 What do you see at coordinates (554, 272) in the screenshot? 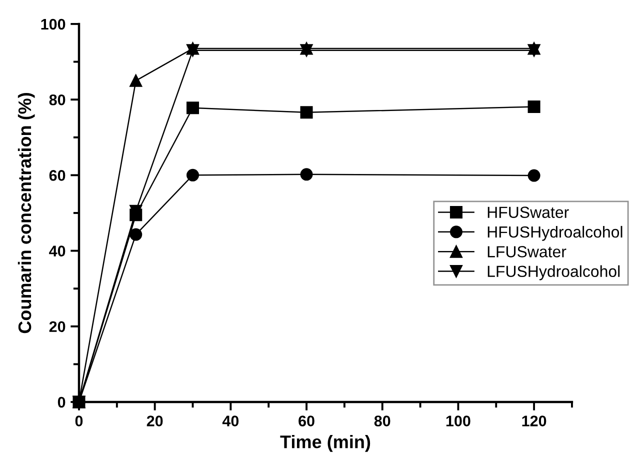
I see `legend-label: LFUSHydroalcohol` at bounding box center [554, 272].